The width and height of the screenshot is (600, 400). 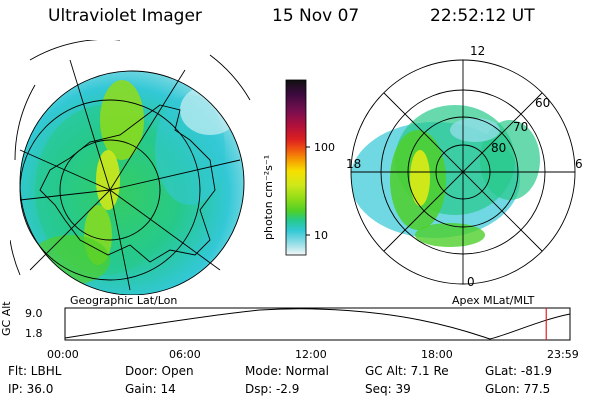 What do you see at coordinates (321, 235) in the screenshot?
I see `colorbar-tick-10: 10` at bounding box center [321, 235].